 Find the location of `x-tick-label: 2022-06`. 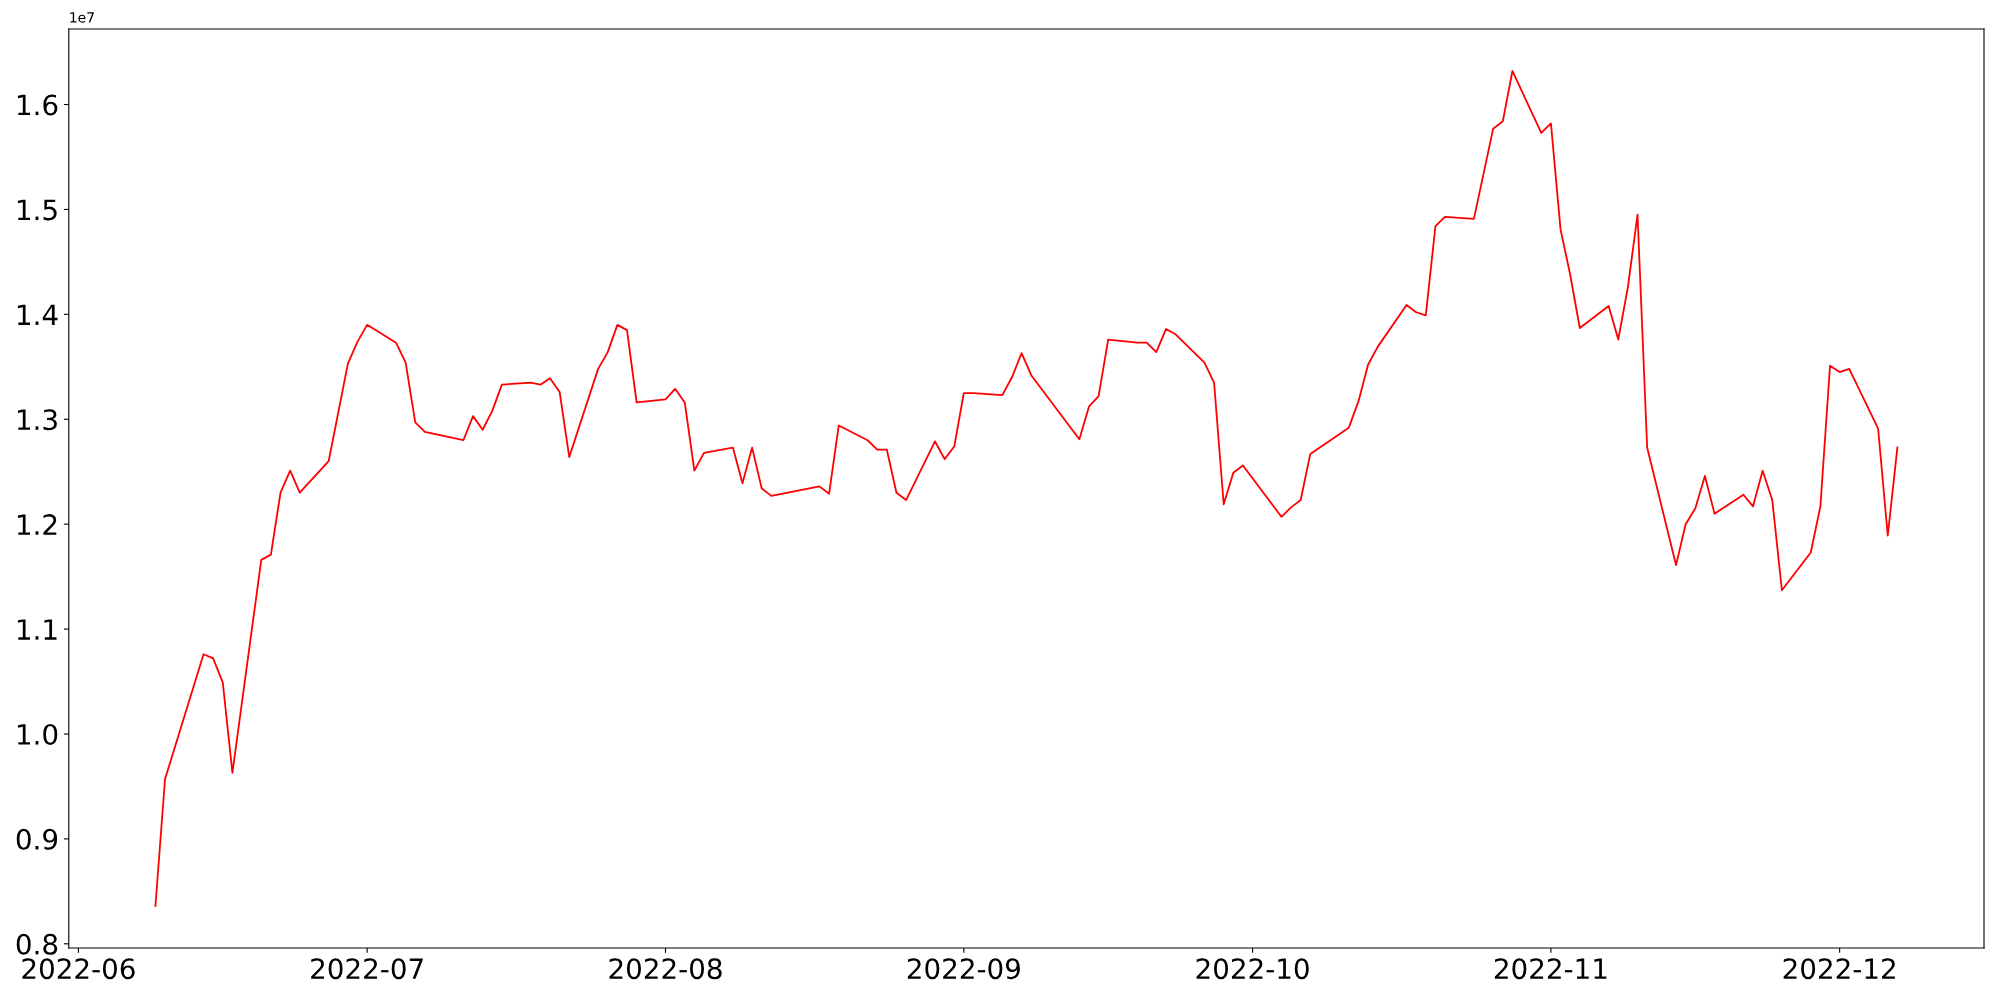

x-tick-label: 2022-06 is located at coordinates (78, 969).